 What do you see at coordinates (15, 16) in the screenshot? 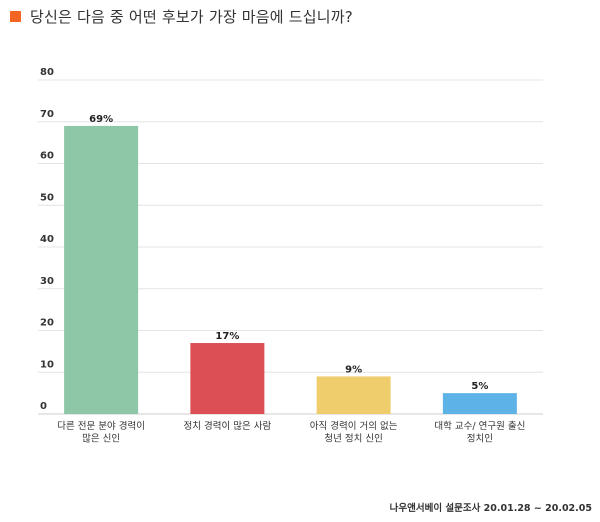
I see `title-bullet` at bounding box center [15, 16].